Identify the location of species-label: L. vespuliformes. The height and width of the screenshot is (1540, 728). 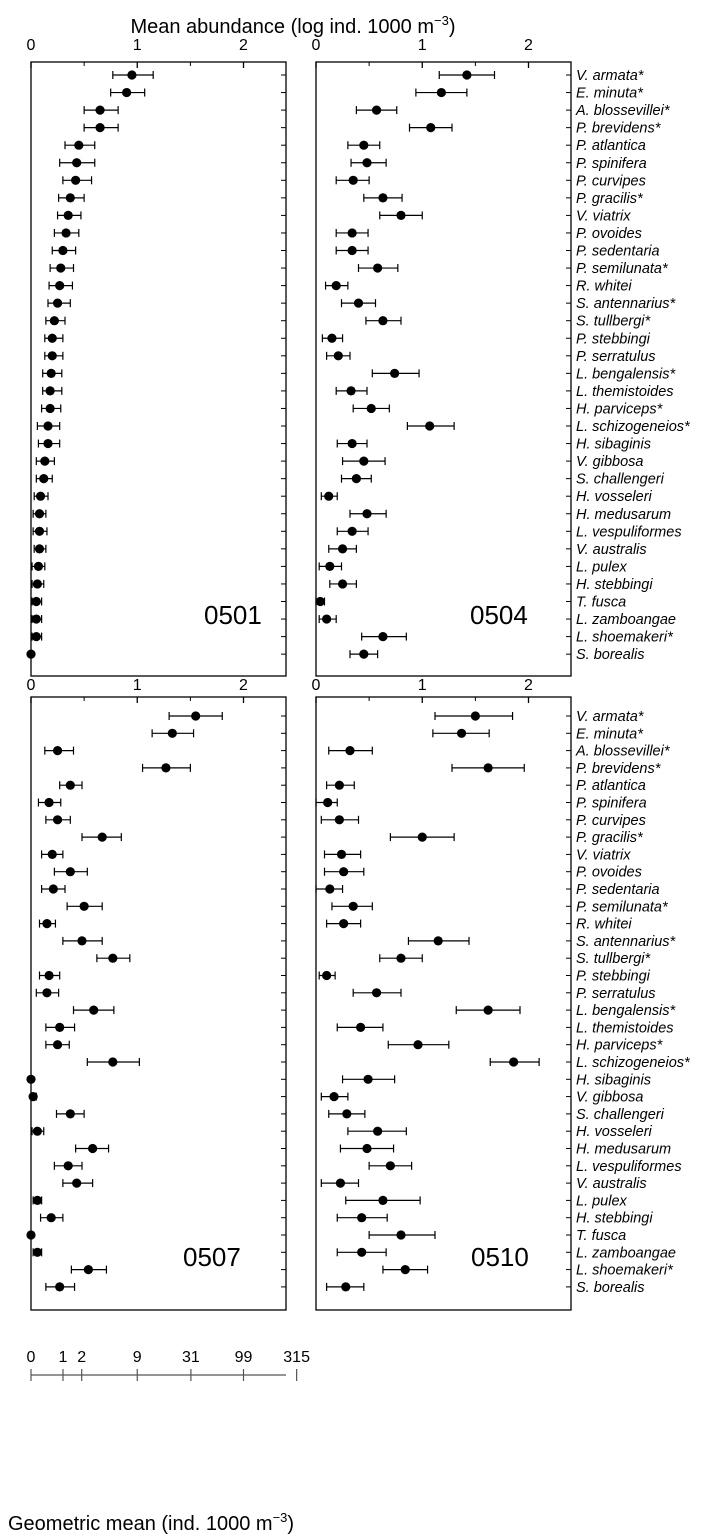
(629, 532).